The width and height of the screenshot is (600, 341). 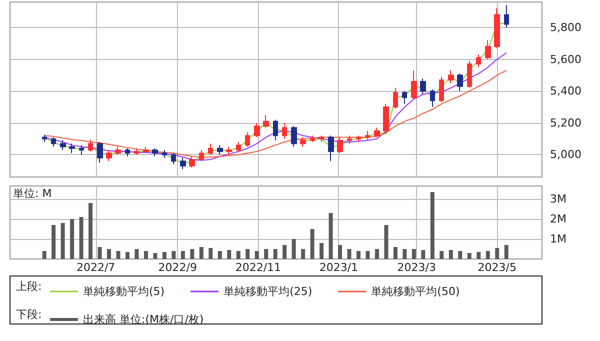 I want to click on y-tick-label: 5,200, so click(x=566, y=123).